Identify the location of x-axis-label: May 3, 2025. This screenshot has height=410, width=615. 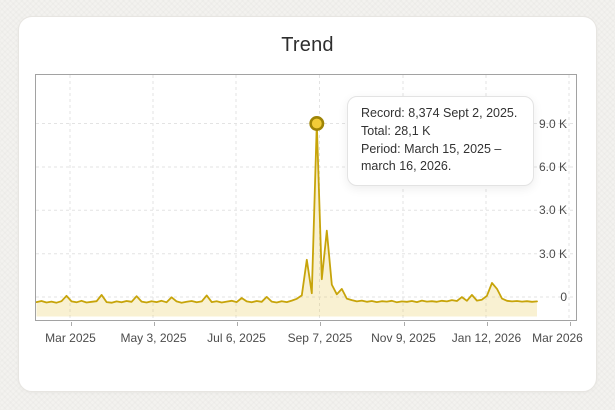
(153, 338).